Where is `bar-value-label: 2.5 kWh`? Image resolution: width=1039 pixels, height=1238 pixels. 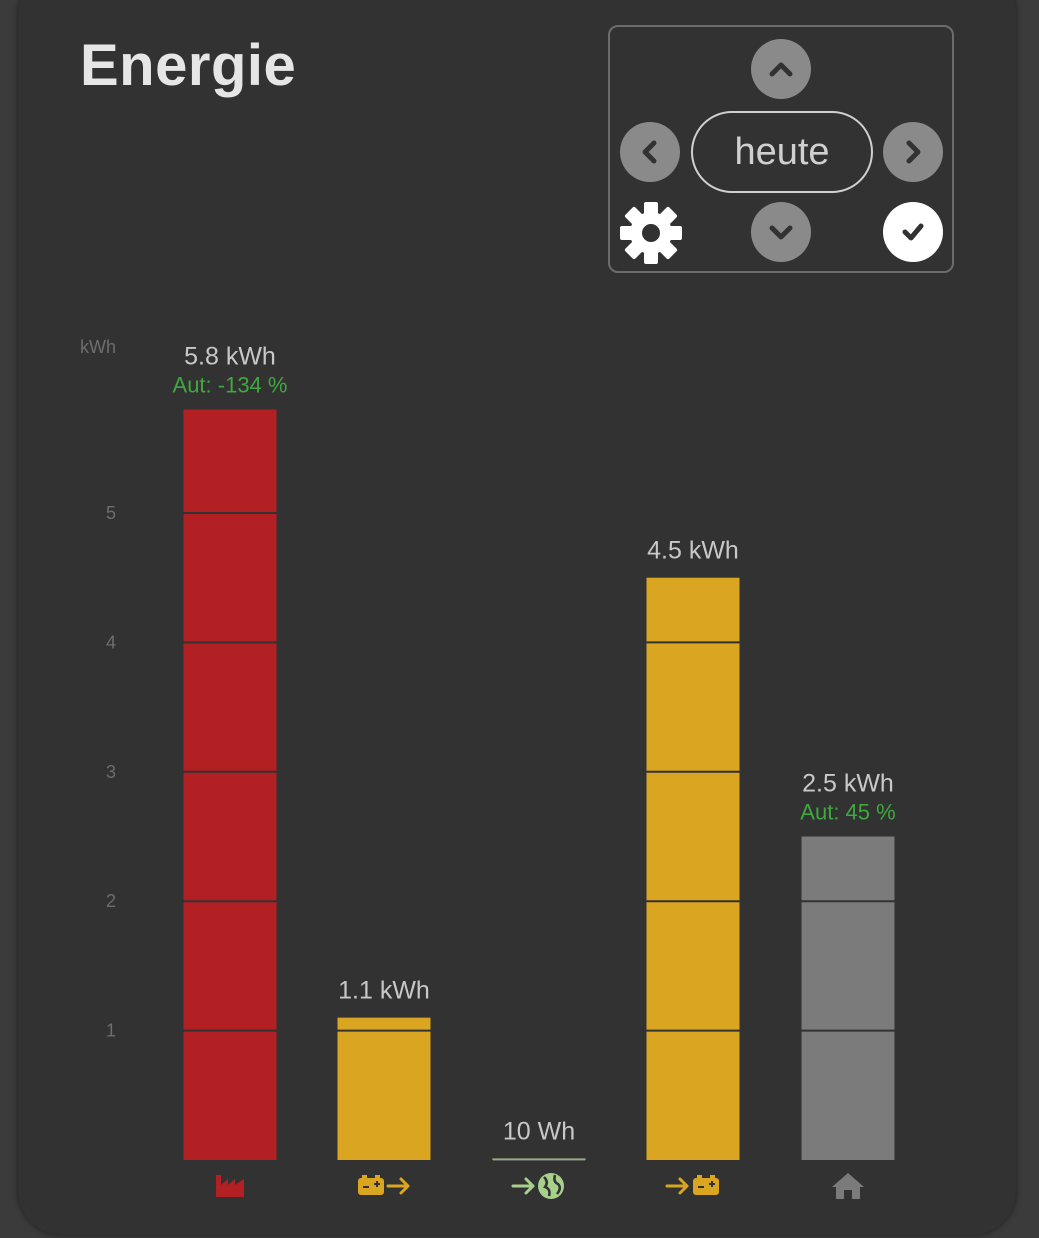 bar-value-label: 2.5 kWh is located at coordinates (848, 784).